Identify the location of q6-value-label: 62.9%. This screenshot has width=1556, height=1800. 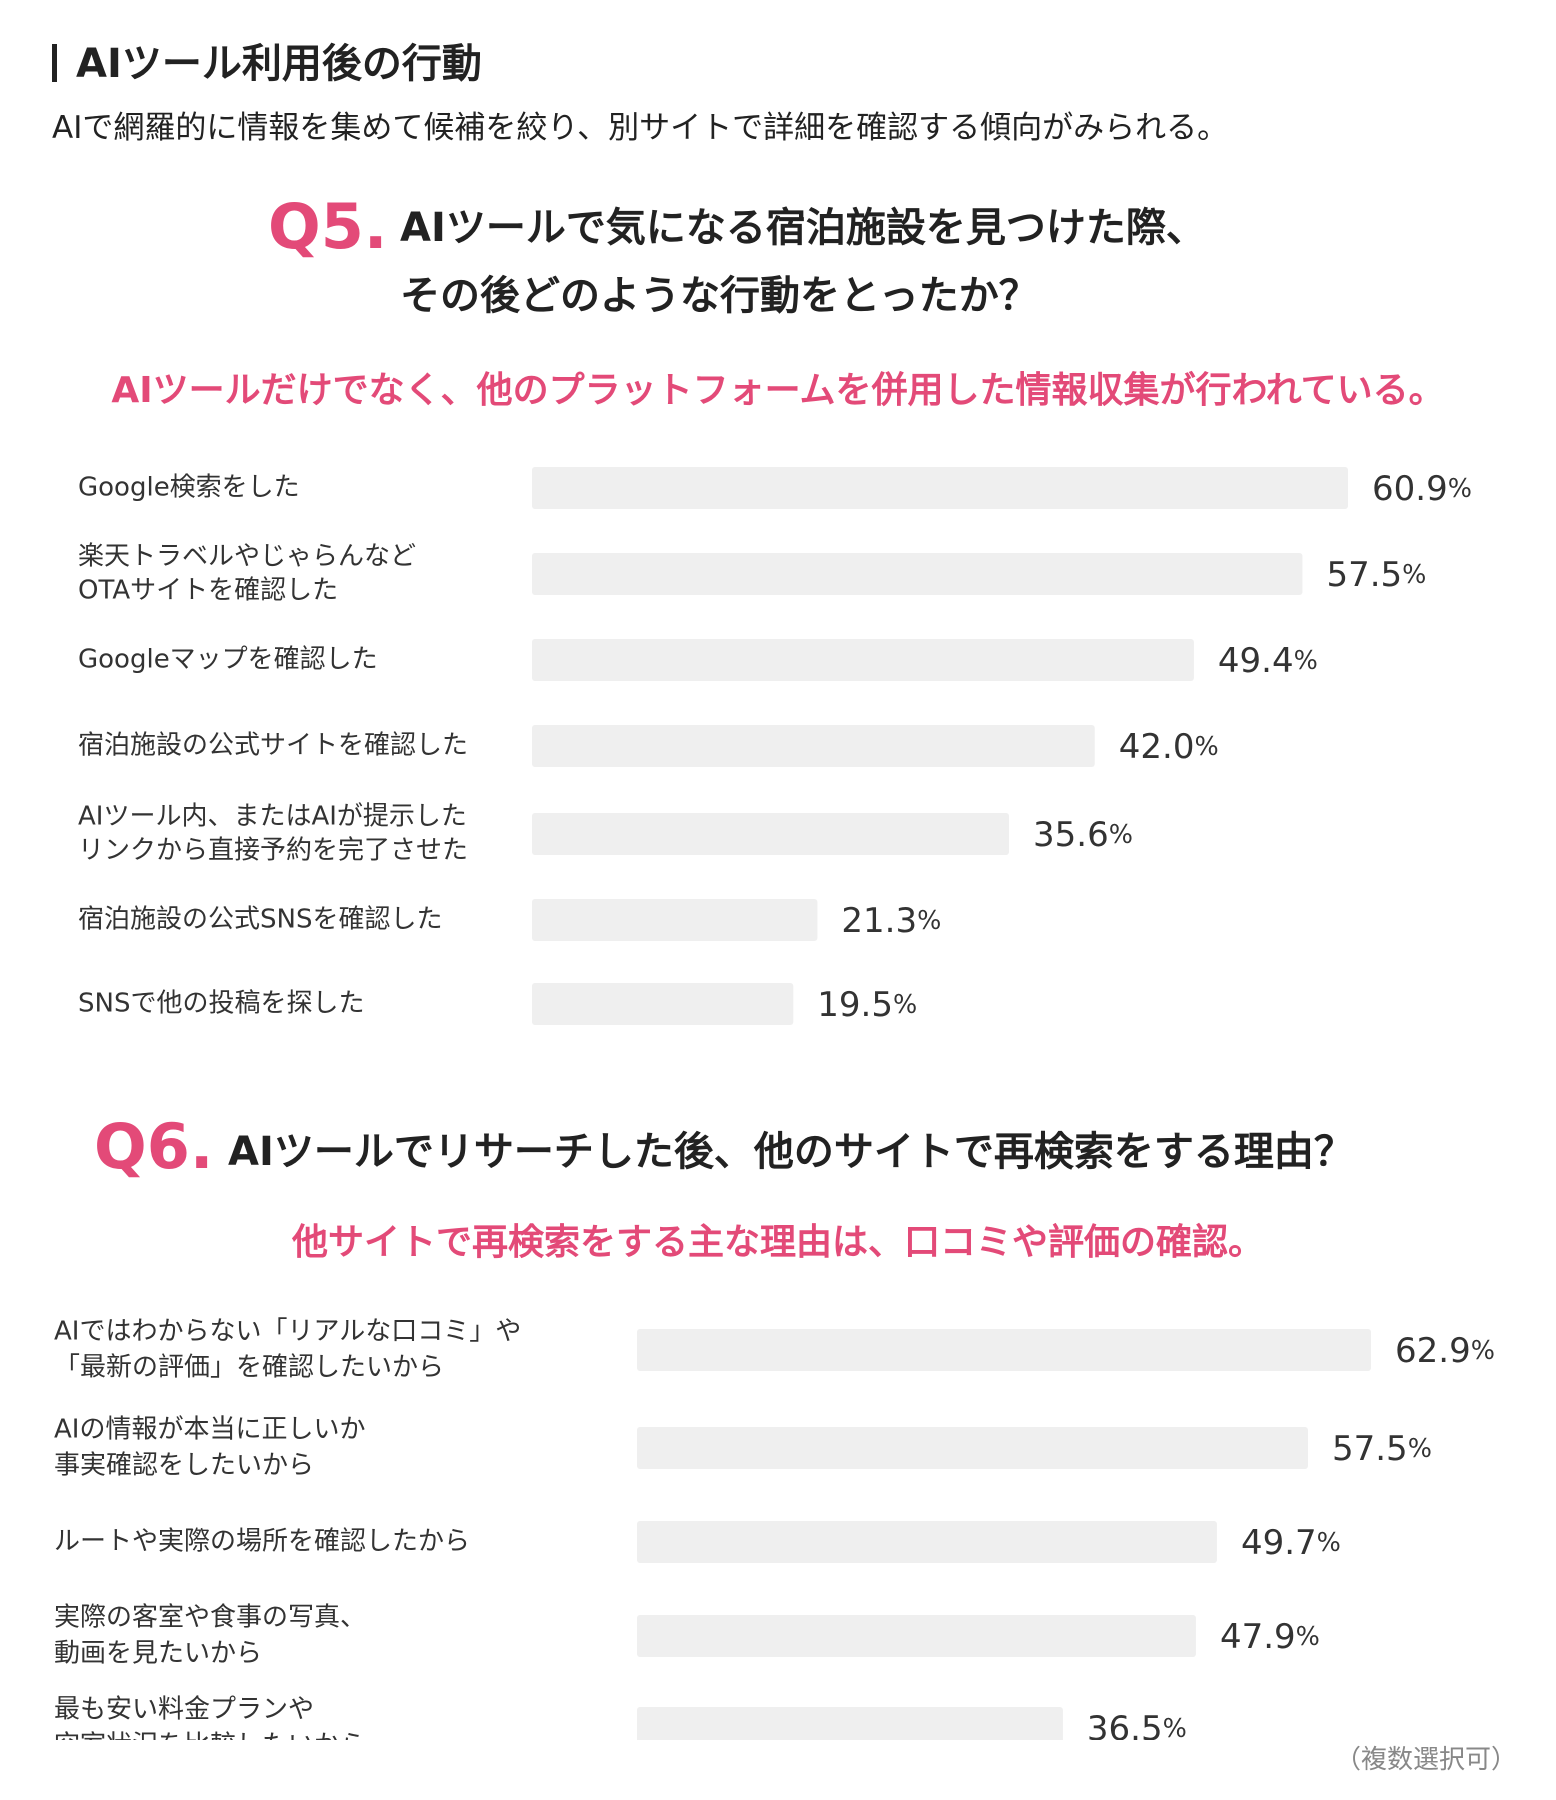
(1445, 1351).